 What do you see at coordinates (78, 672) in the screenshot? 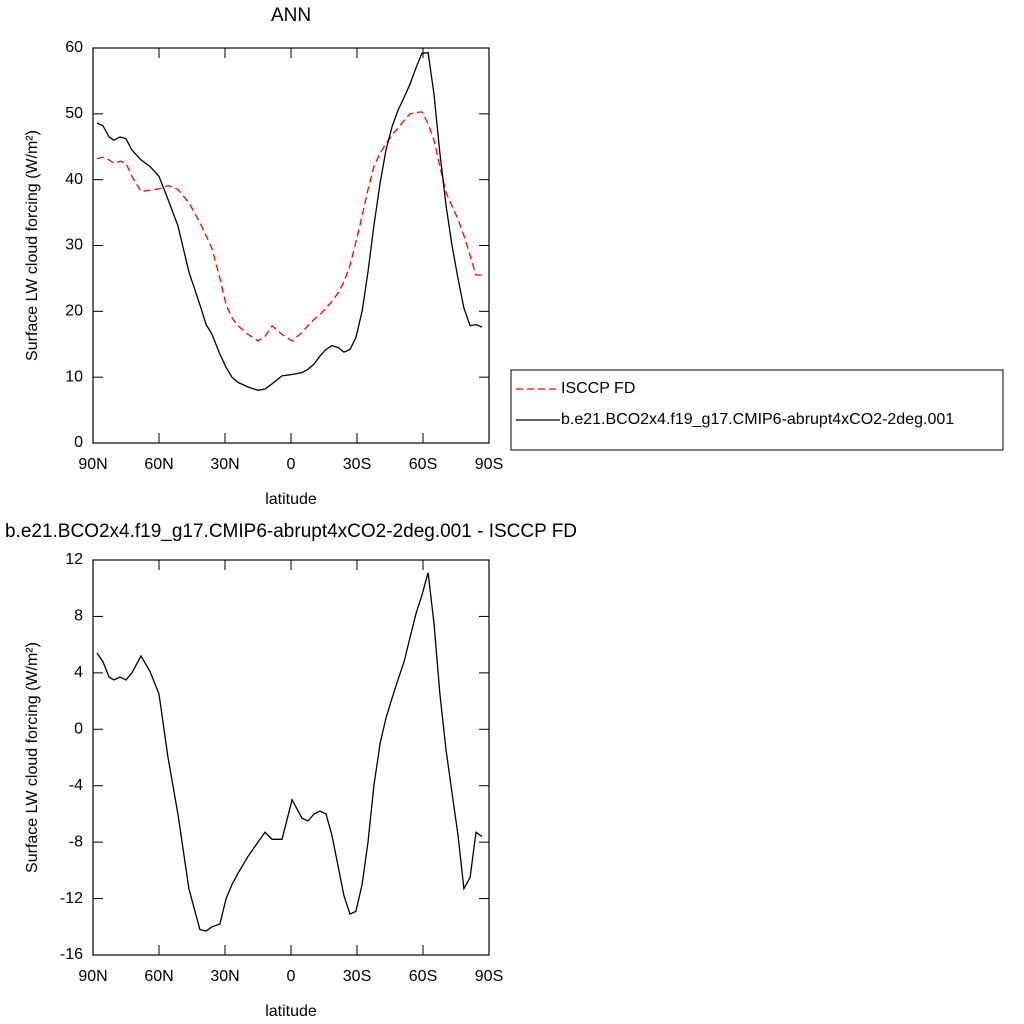
I see `y-tick-label: 4` at bounding box center [78, 672].